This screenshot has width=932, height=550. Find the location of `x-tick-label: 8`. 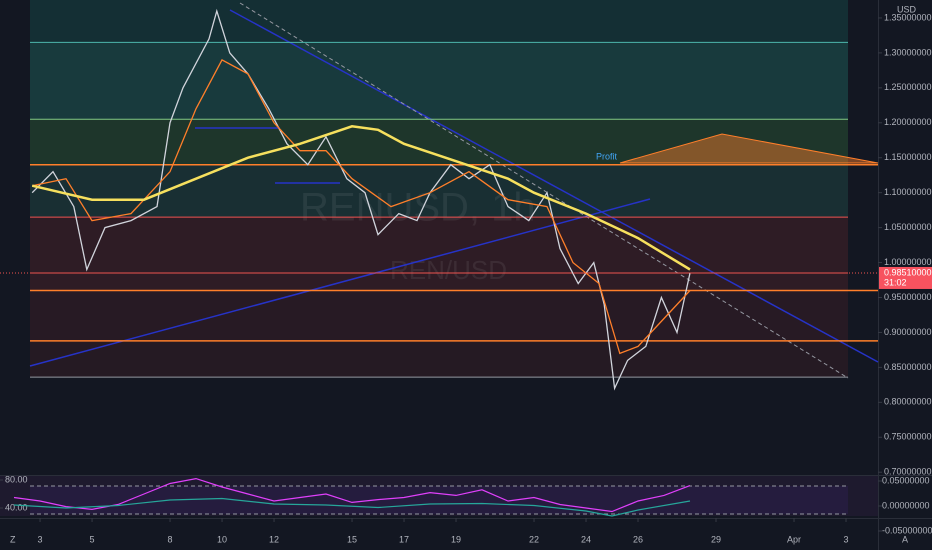

x-tick-label: 8 is located at coordinates (170, 539).